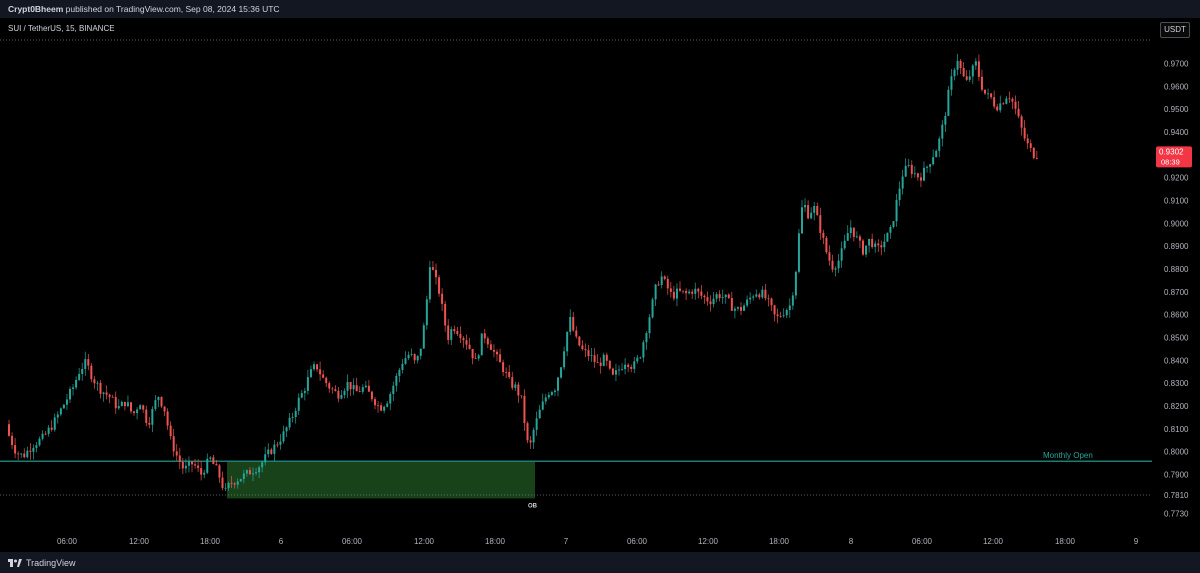  What do you see at coordinates (36, 9) in the screenshot?
I see `author-name: Crypt0Bheem` at bounding box center [36, 9].